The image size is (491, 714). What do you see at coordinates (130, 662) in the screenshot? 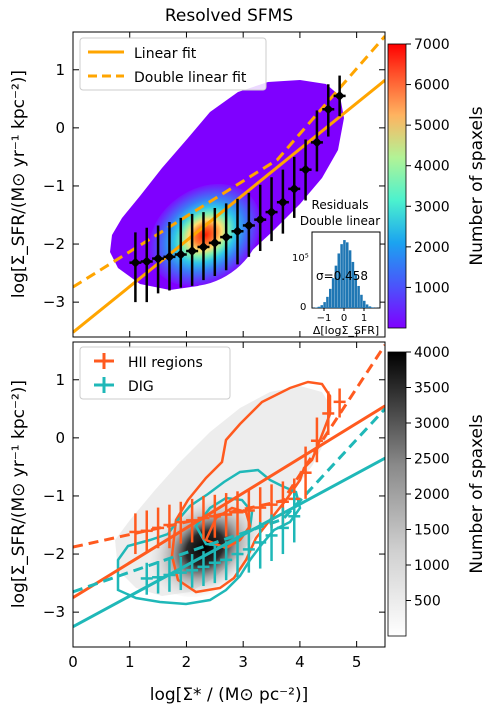
I see `bottom-x-tick-label: 1` at bounding box center [130, 662].